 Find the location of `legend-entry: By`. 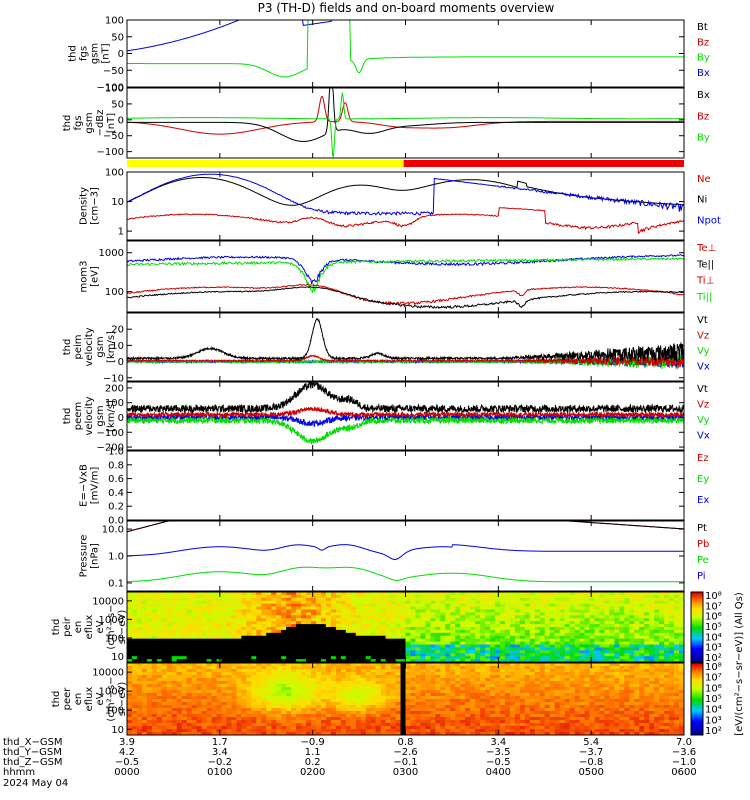

legend-entry: By is located at coordinates (703, 58).